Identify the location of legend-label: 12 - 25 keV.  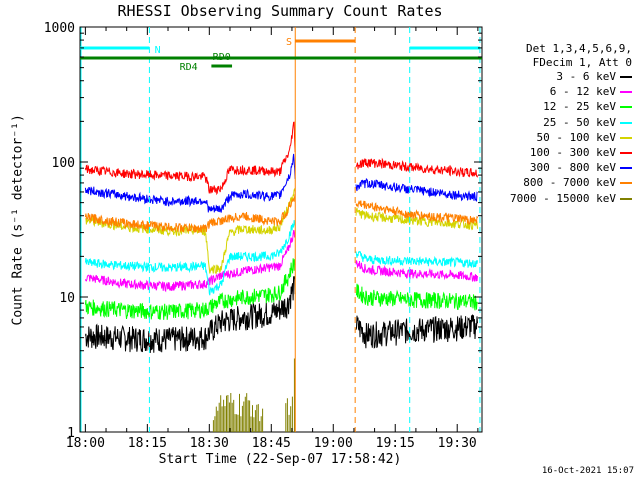
(579, 107).